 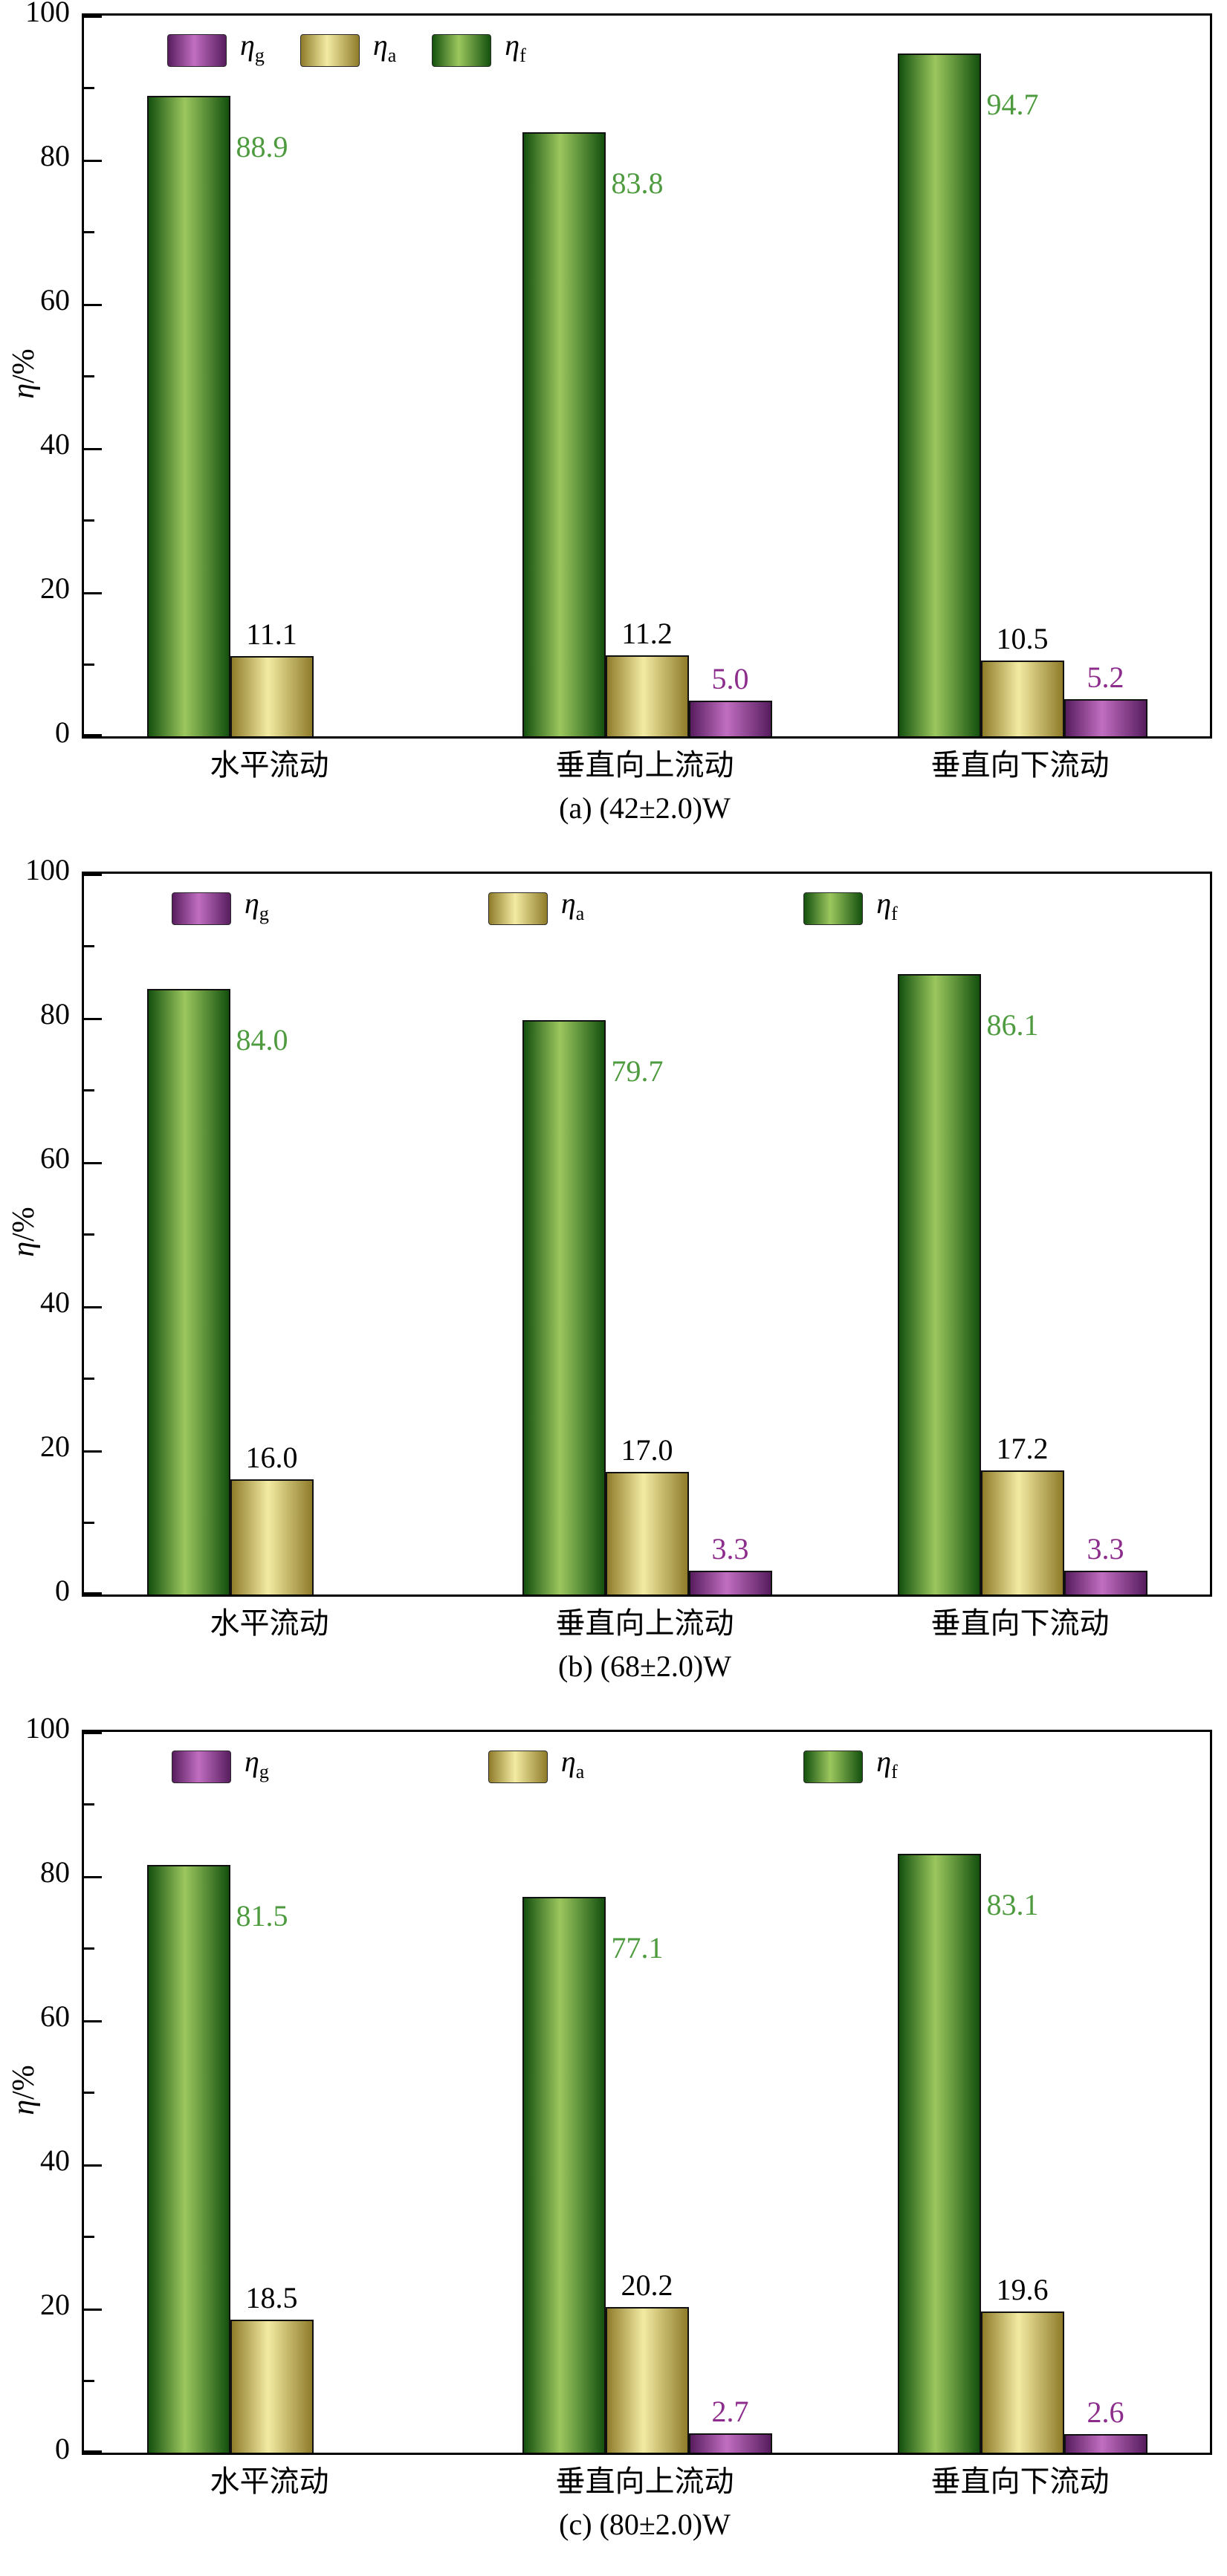 I want to click on chart-subtitle: (a) (42±2.0)W, so click(x=645, y=808).